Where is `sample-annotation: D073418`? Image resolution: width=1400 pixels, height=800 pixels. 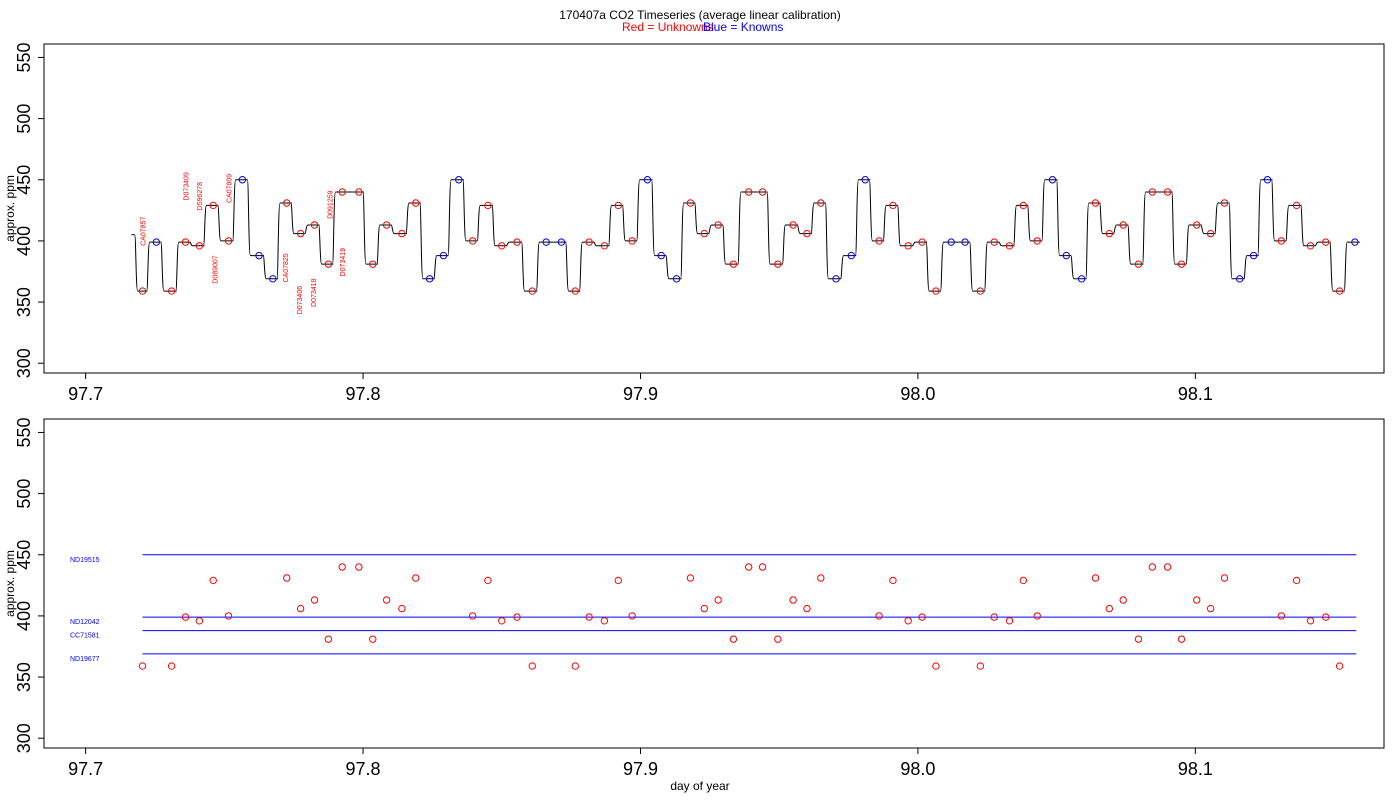 sample-annotation: D073418 is located at coordinates (314, 292).